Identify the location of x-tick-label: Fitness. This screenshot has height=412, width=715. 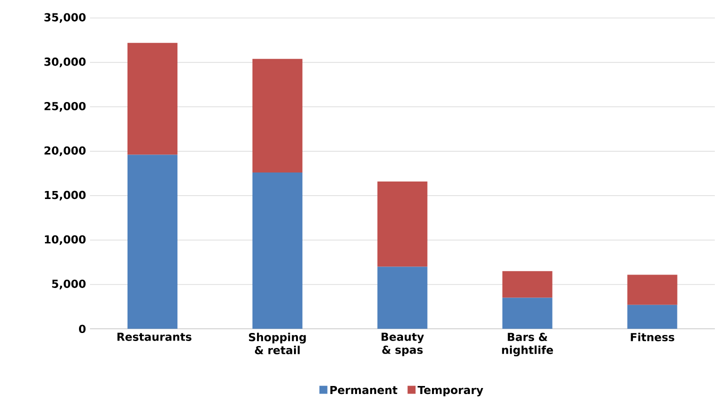
(652, 337).